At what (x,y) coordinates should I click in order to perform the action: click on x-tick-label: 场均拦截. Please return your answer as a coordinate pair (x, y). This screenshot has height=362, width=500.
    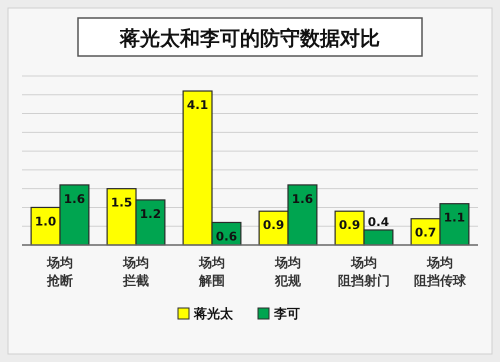
    Looking at the image, I should click on (135, 272).